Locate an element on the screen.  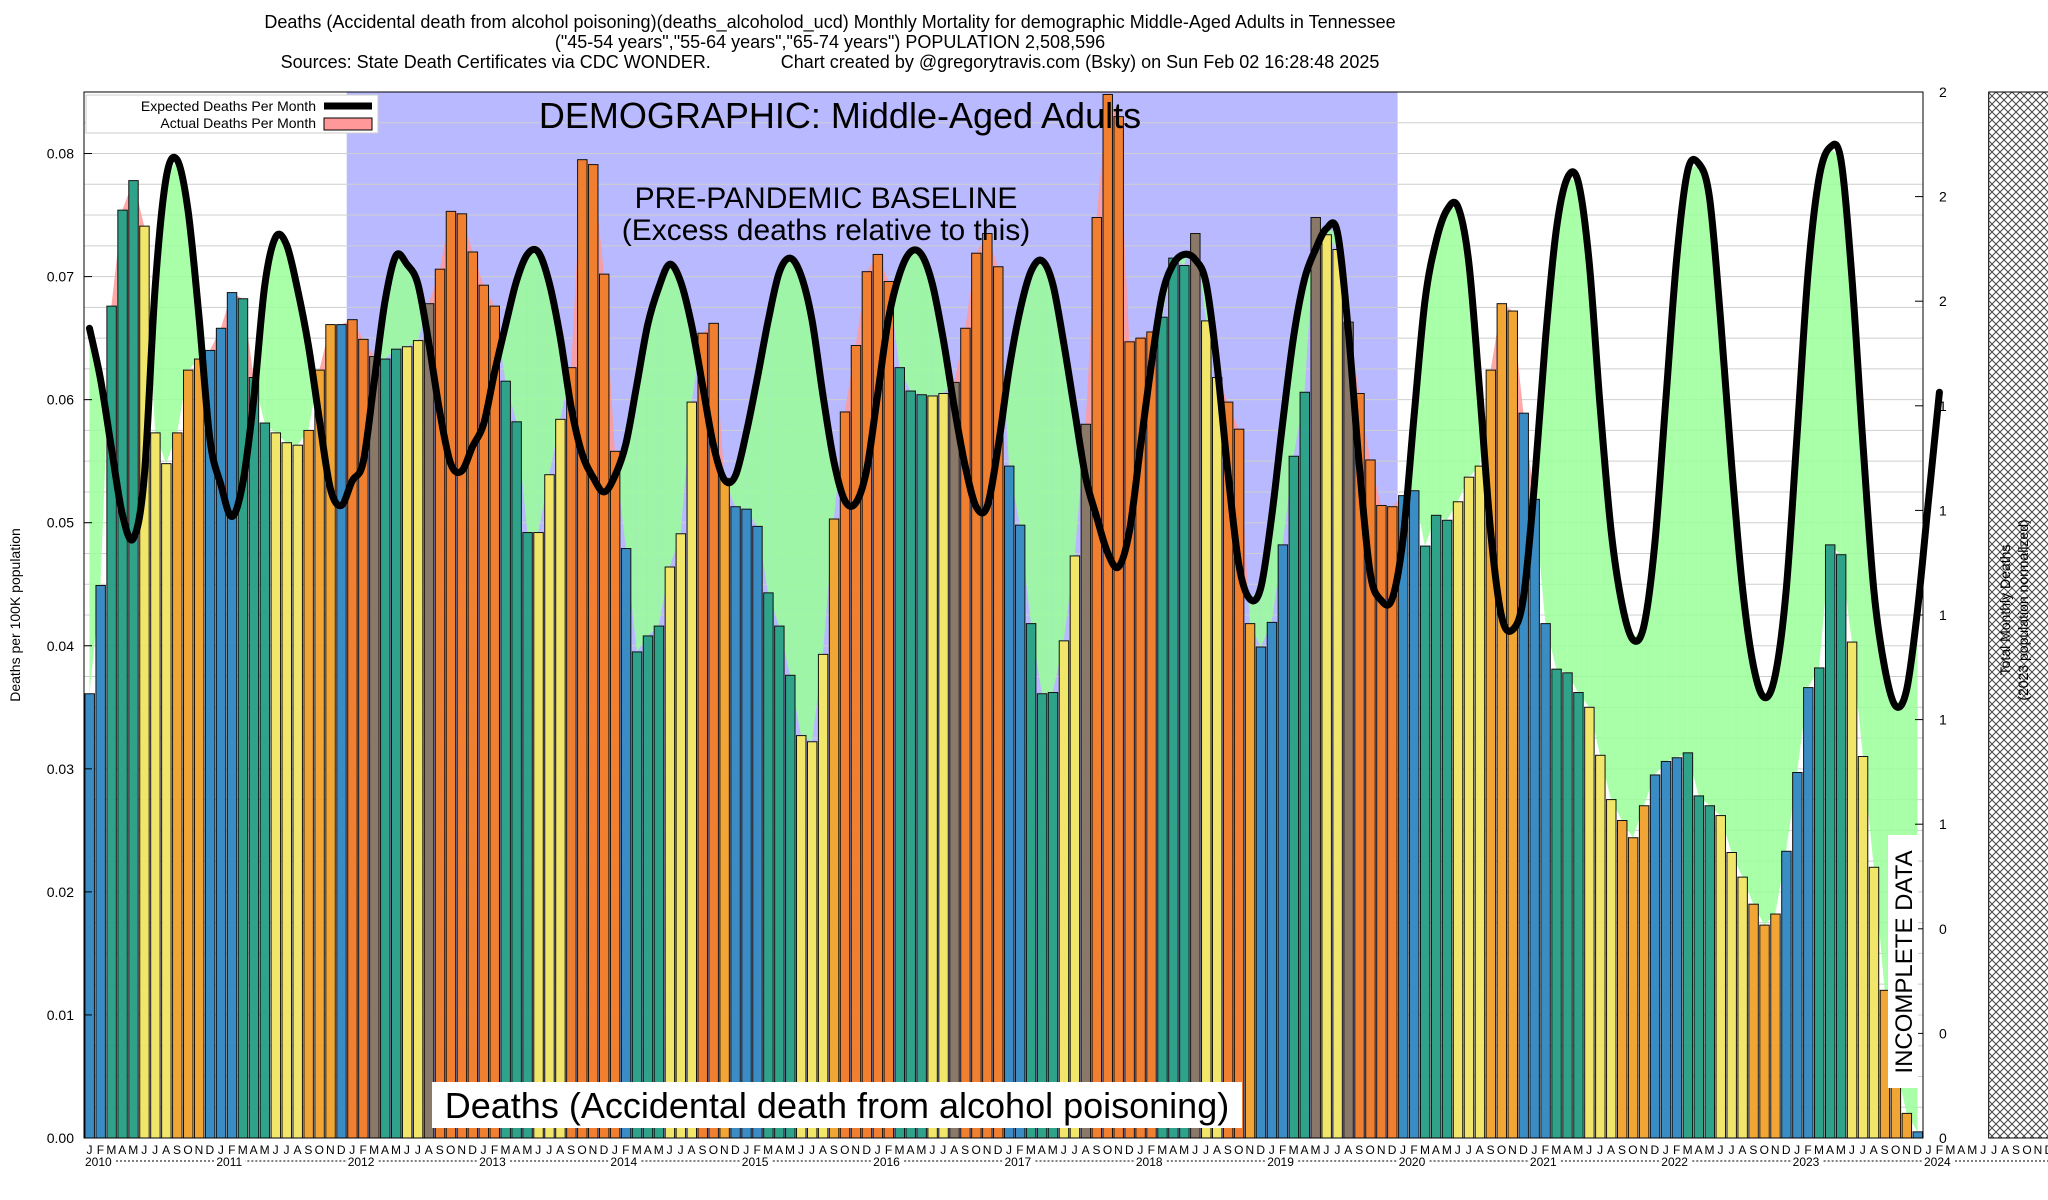
x-month-label: F is located at coordinates (1545, 1150).